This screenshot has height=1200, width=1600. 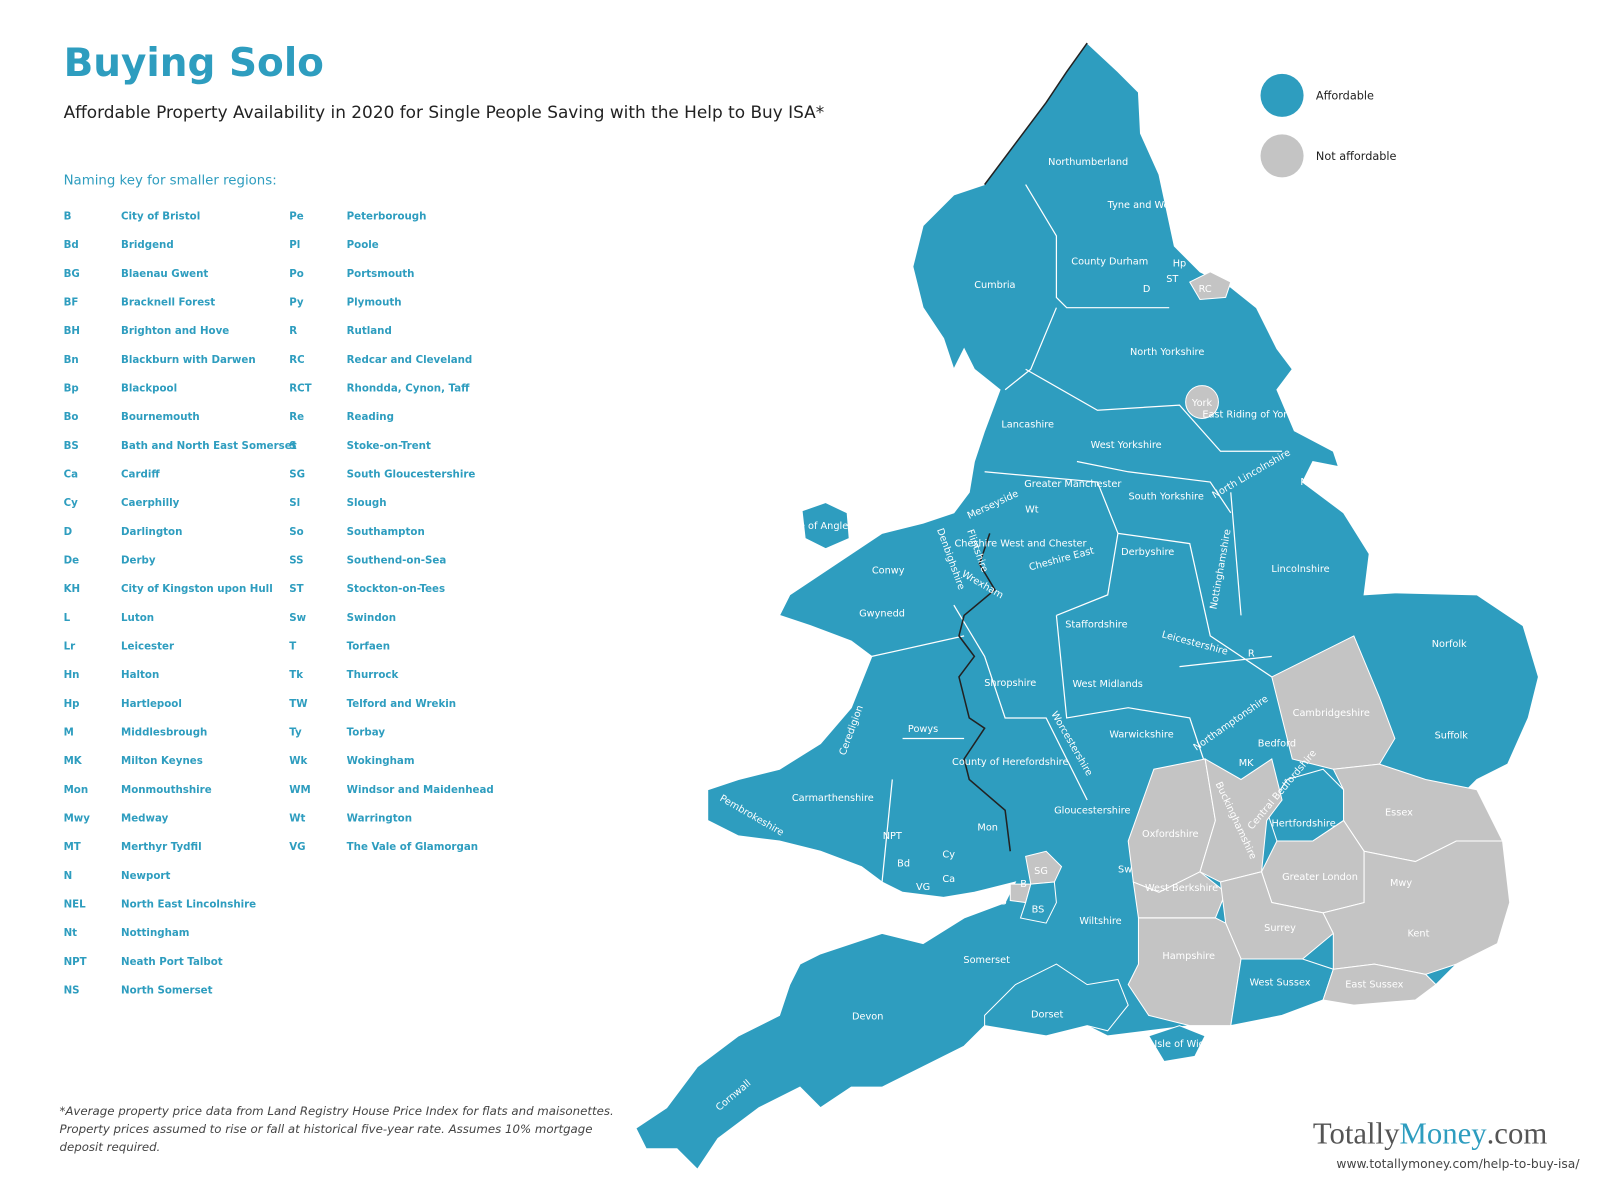 What do you see at coordinates (71, 302) in the screenshot?
I see `key-abbr: BF` at bounding box center [71, 302].